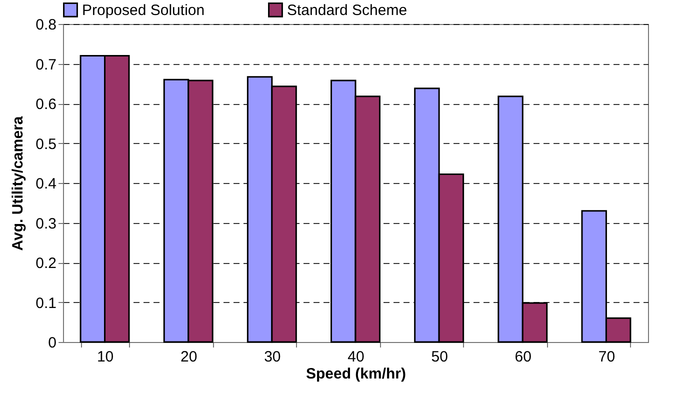 This screenshot has height=405, width=684. What do you see at coordinates (439, 357) in the screenshot?
I see `x-tick-label: 50` at bounding box center [439, 357].